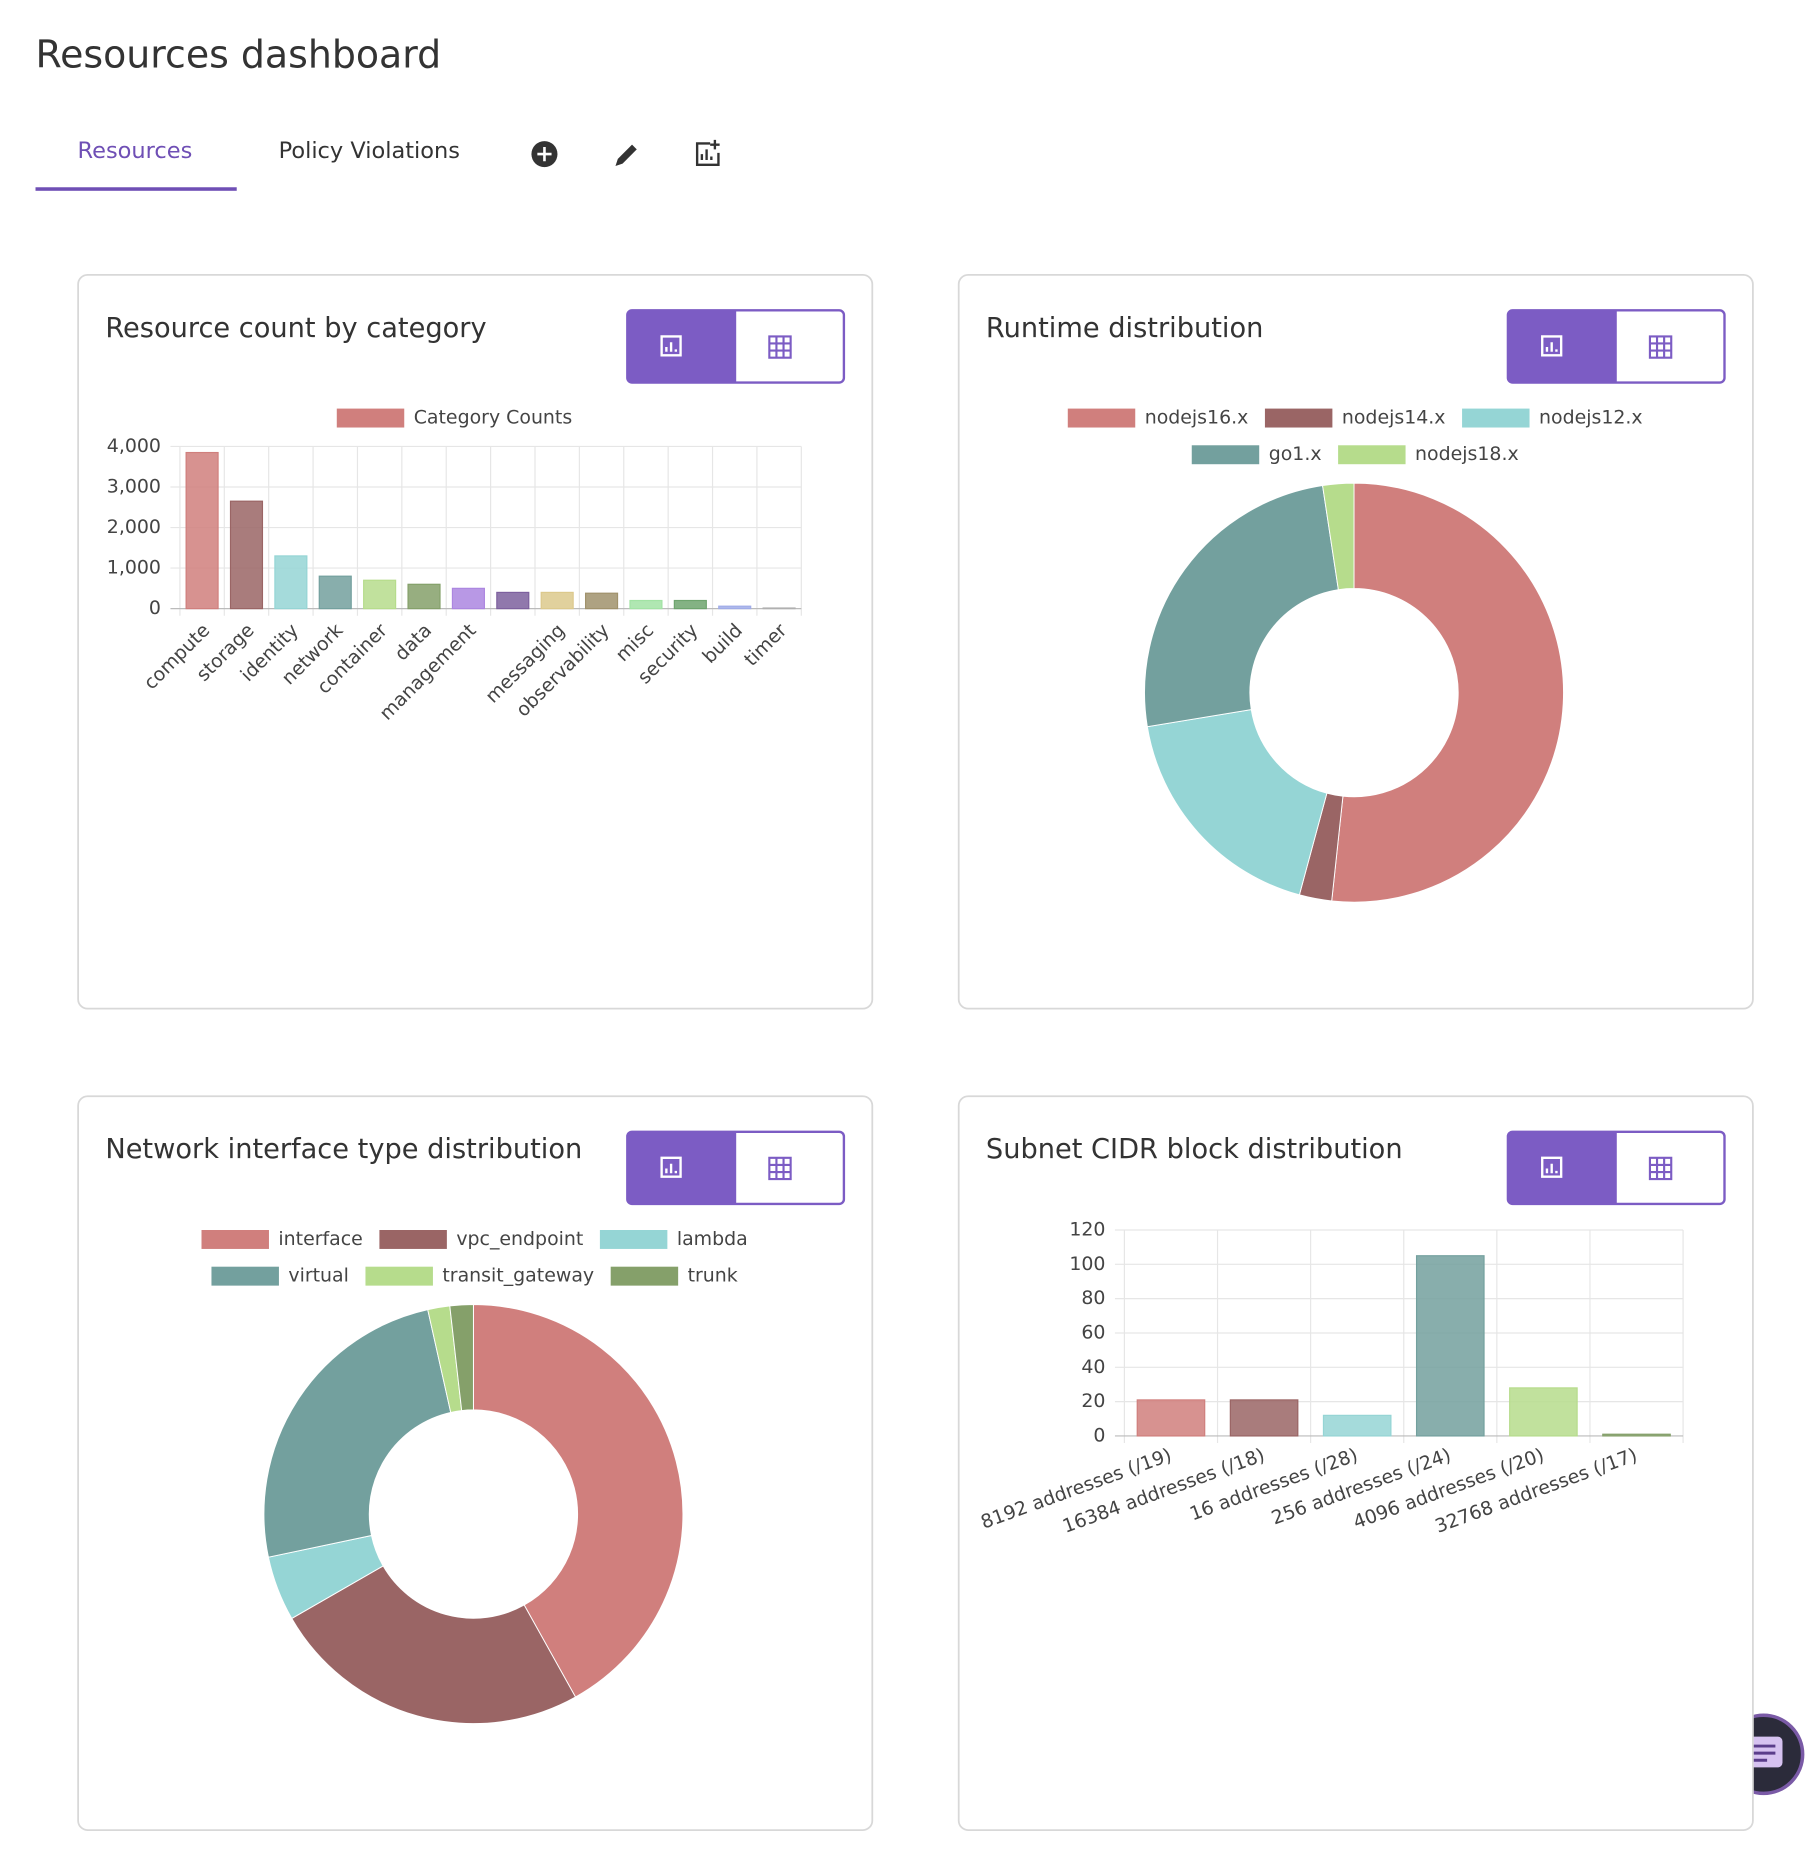 The image size is (1818, 1854). I want to click on legend-label: lambda, so click(712, 1239).